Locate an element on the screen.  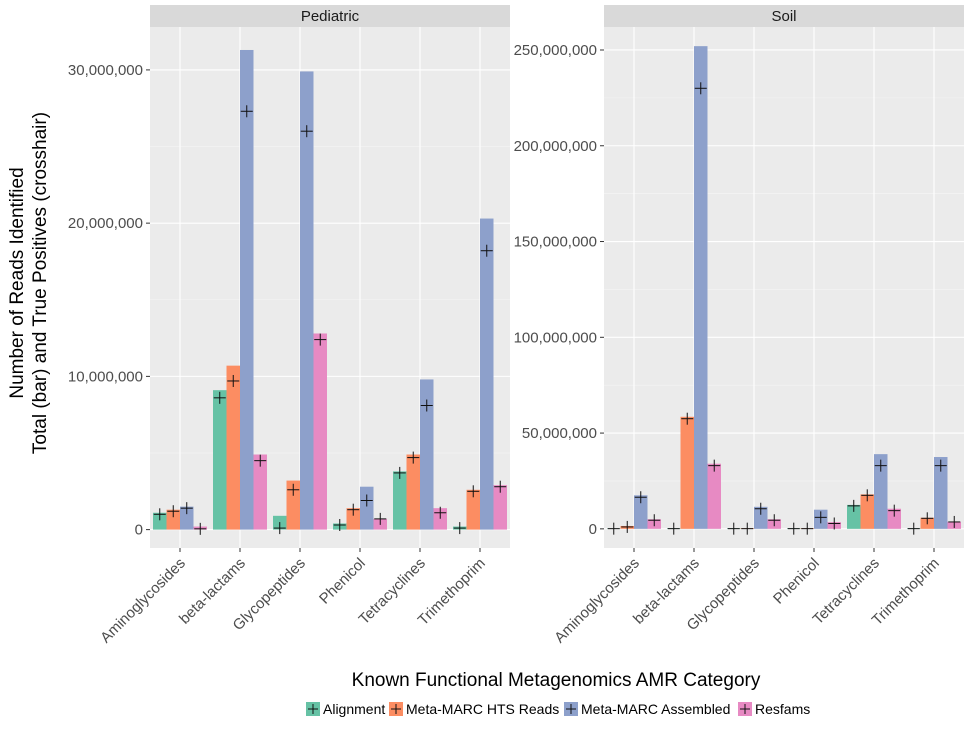
panel-title: Pediatric is located at coordinates (330, 16).